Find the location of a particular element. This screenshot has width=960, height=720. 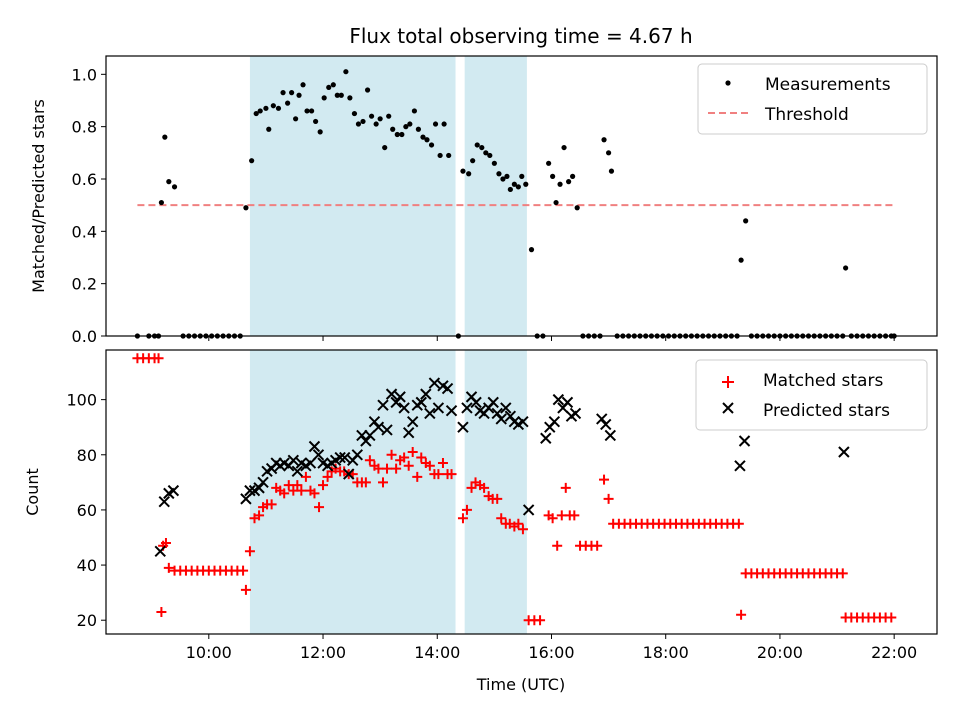

top-ytick-label: 0.4 is located at coordinates (84, 231).